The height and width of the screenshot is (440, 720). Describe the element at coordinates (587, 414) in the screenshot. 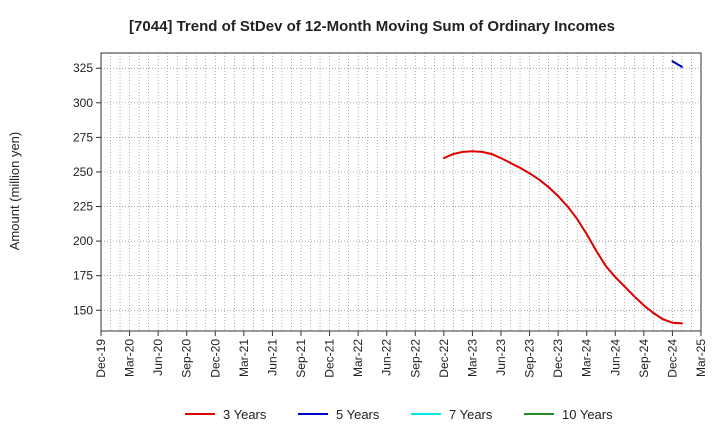

I see `legend-label-10-years: 10 Years` at that location.